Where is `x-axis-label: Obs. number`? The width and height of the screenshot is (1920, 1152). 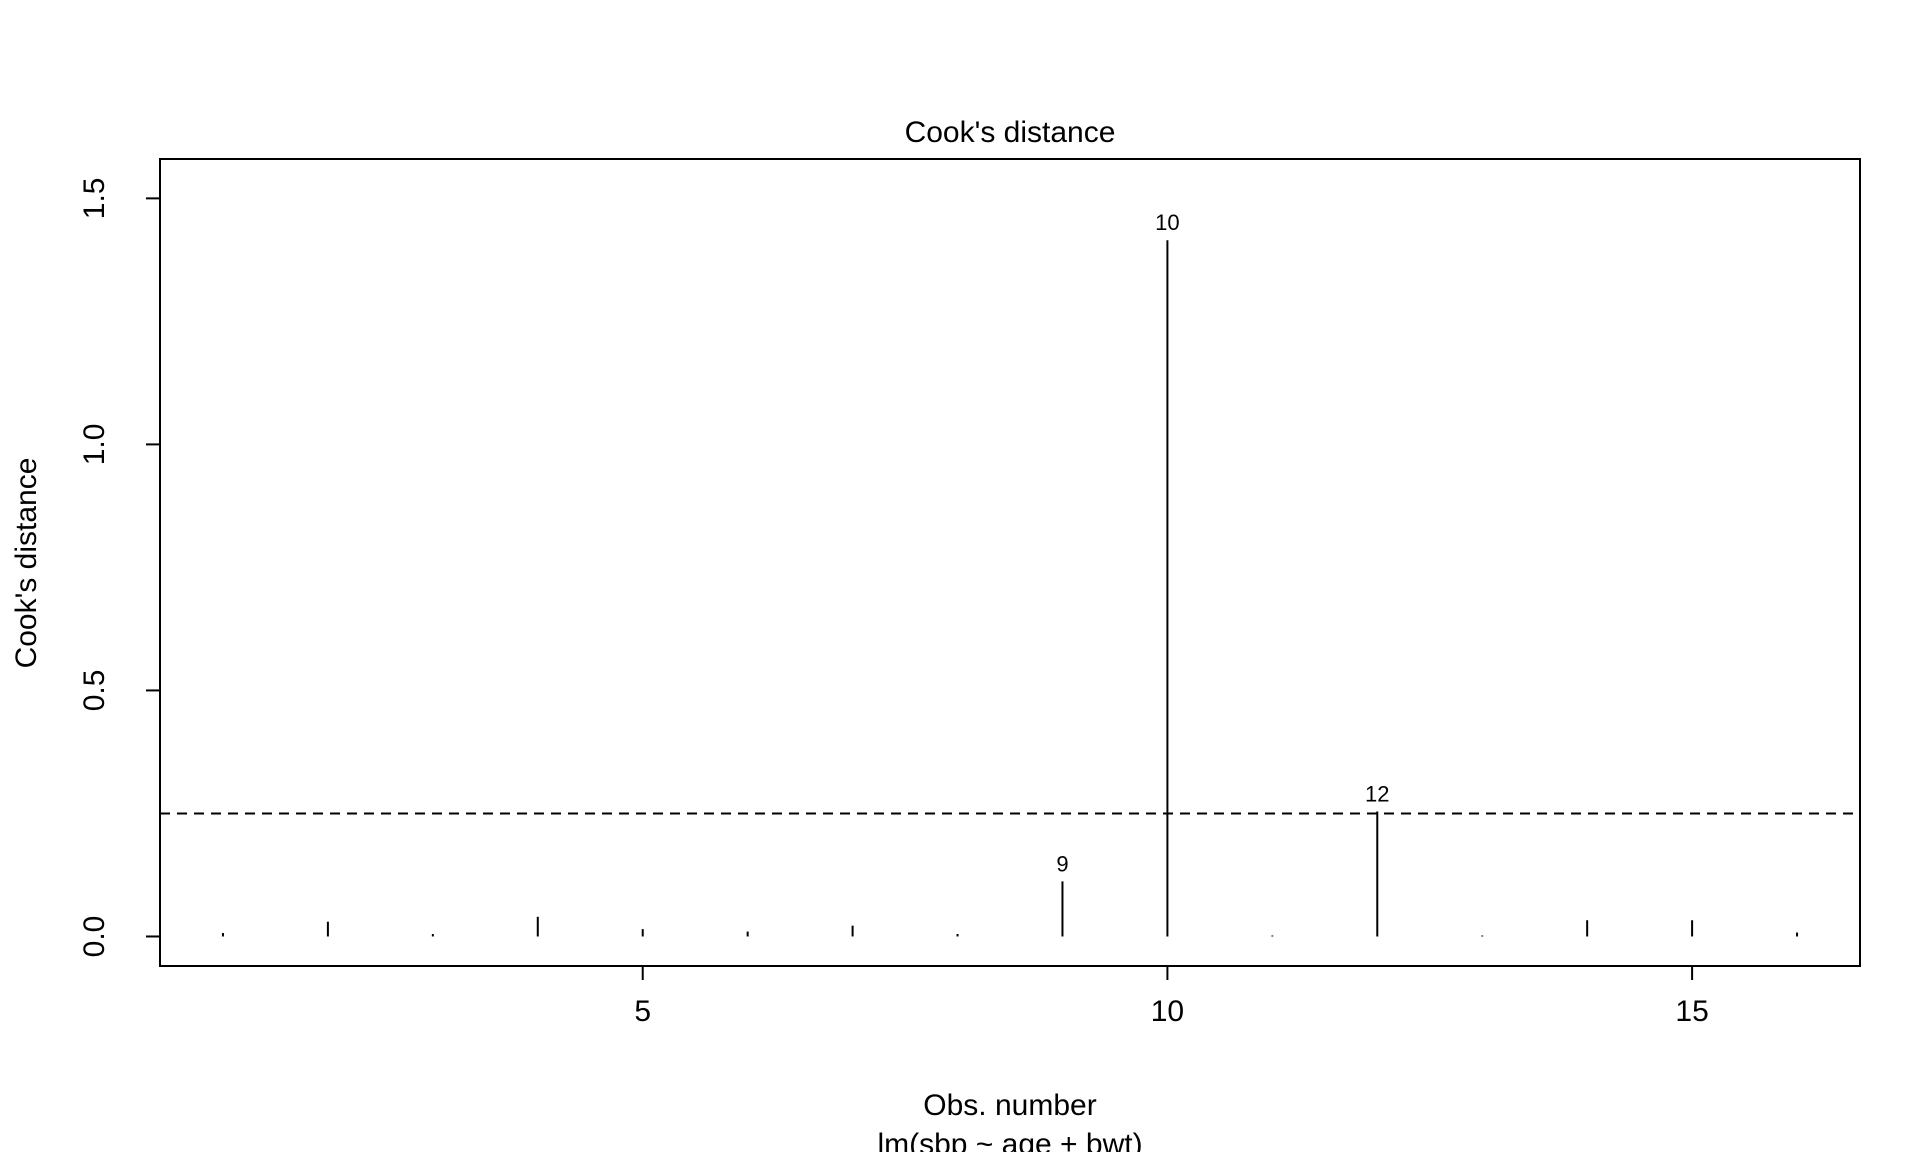
x-axis-label: Obs. number is located at coordinates (1009, 1105).